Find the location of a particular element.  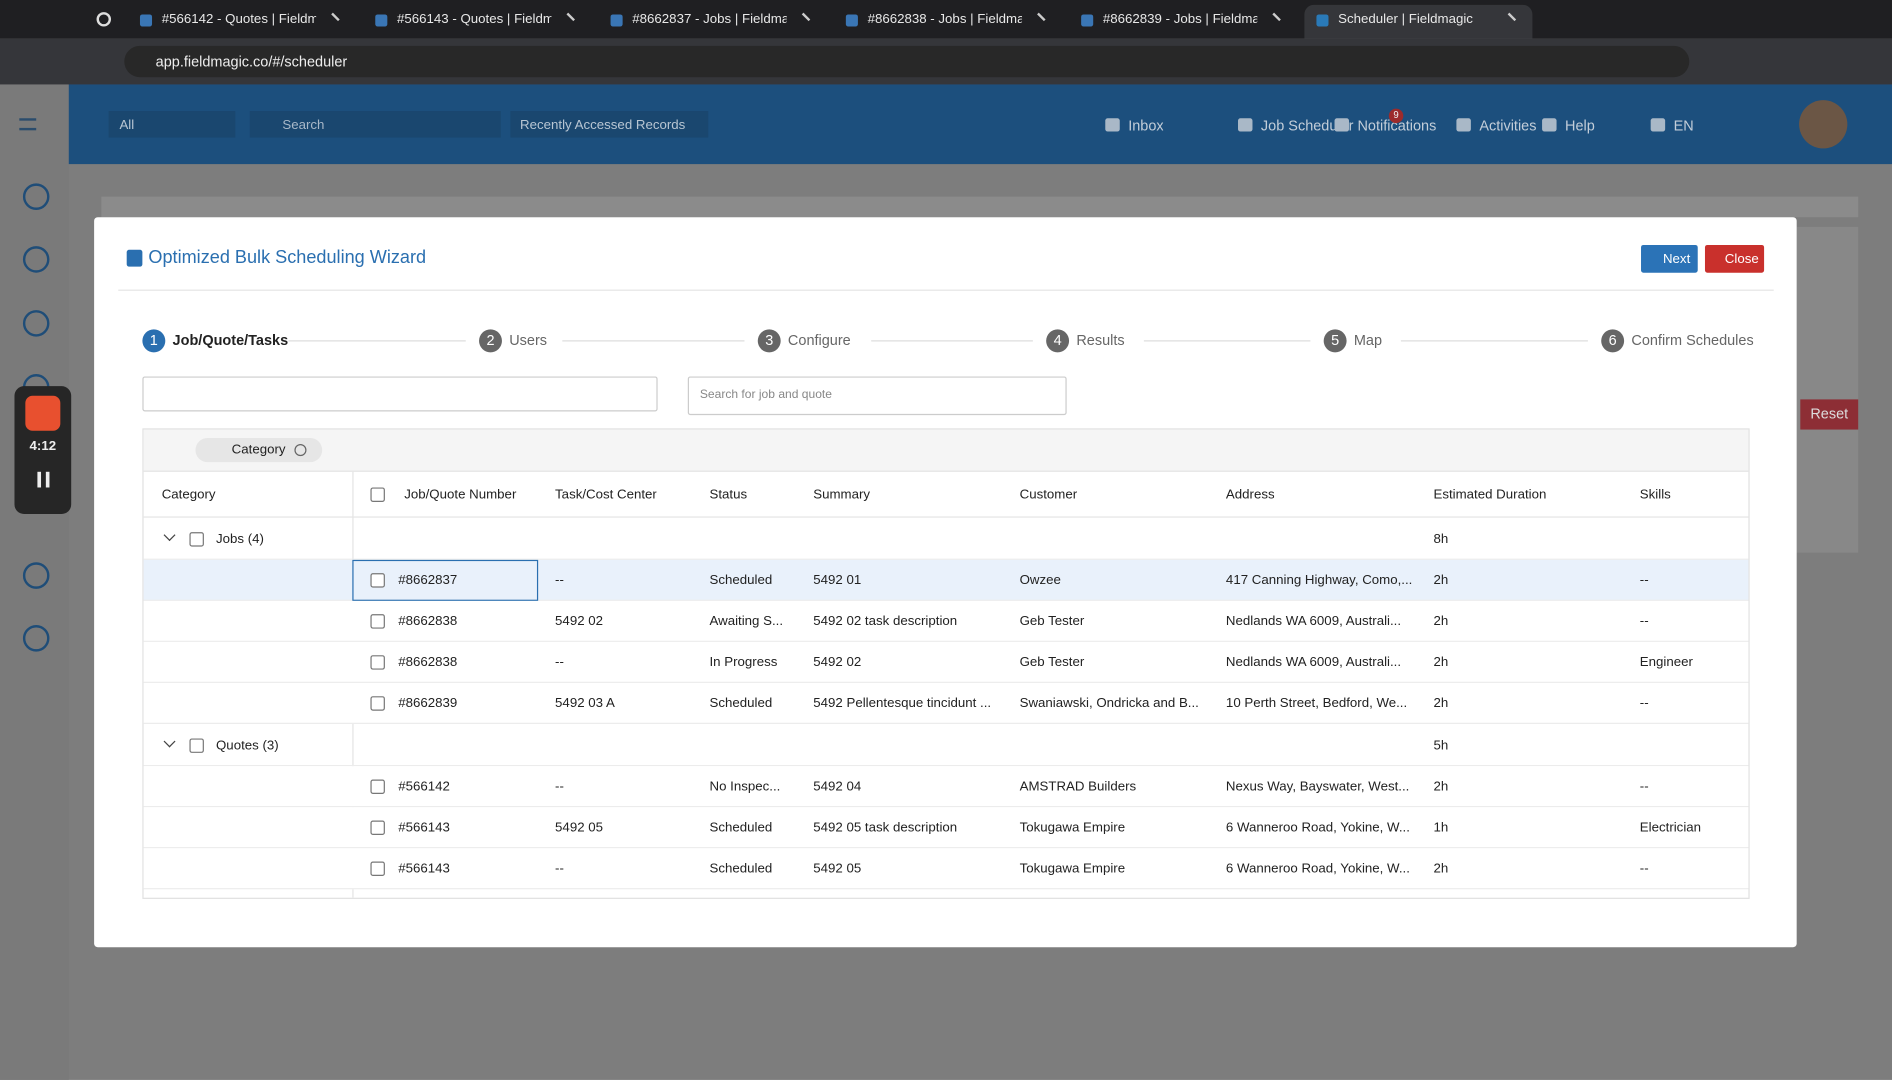

wizard-button: Close is located at coordinates (1734, 258).